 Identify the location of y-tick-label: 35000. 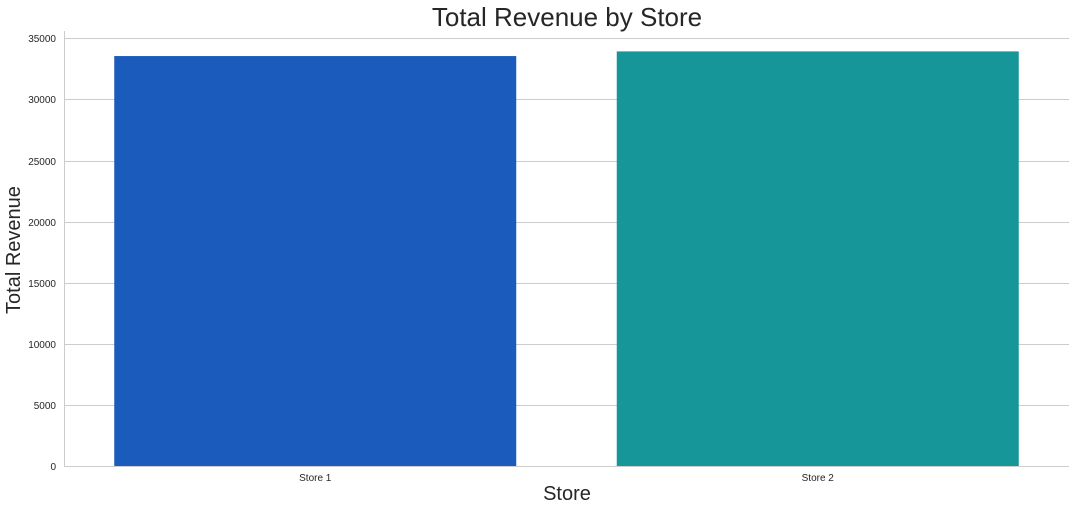
(42, 39).